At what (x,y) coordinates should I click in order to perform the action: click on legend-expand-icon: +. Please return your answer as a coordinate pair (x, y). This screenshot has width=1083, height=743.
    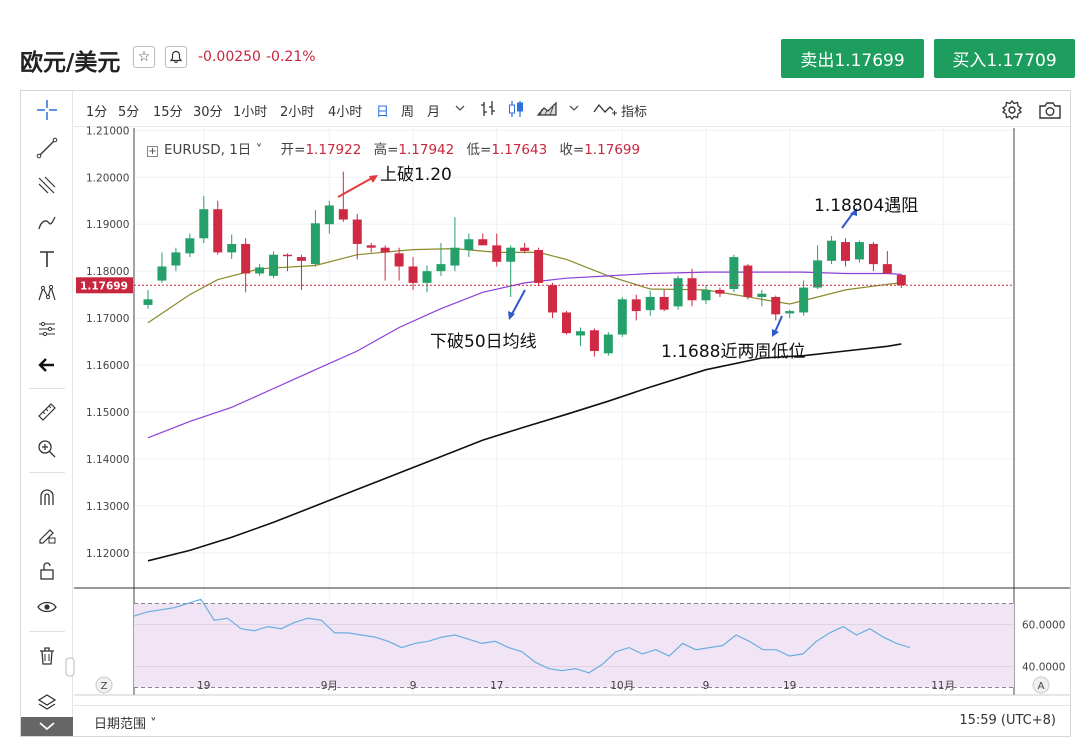
    Looking at the image, I should click on (152, 151).